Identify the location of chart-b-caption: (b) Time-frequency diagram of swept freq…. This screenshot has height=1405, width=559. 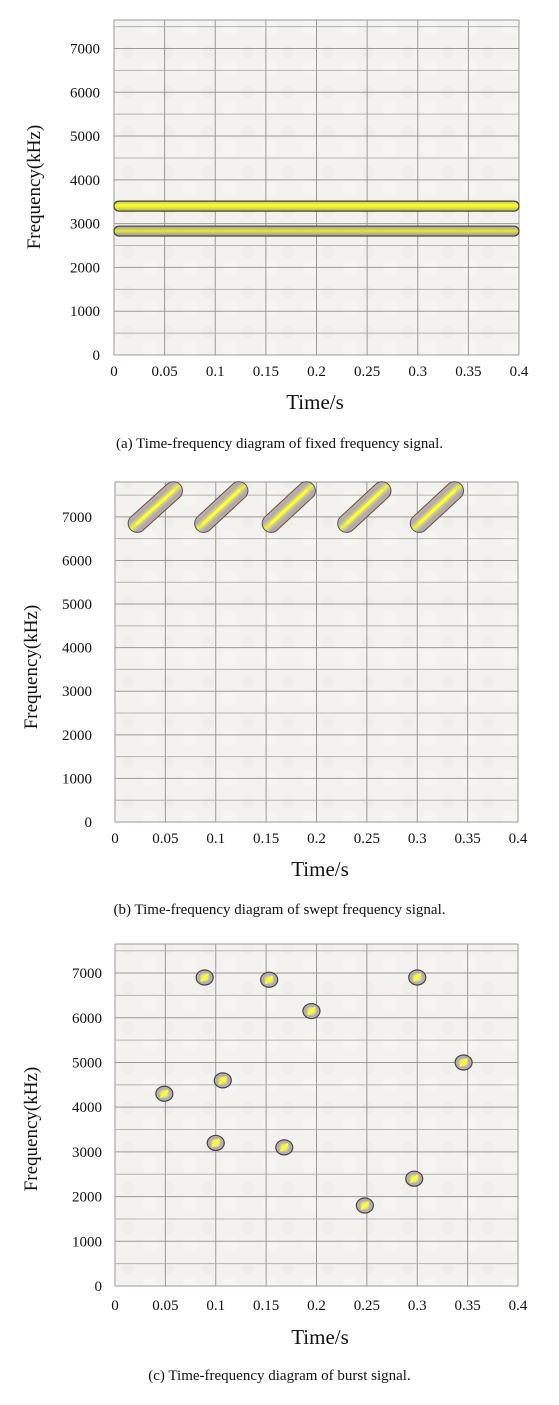
(279, 910).